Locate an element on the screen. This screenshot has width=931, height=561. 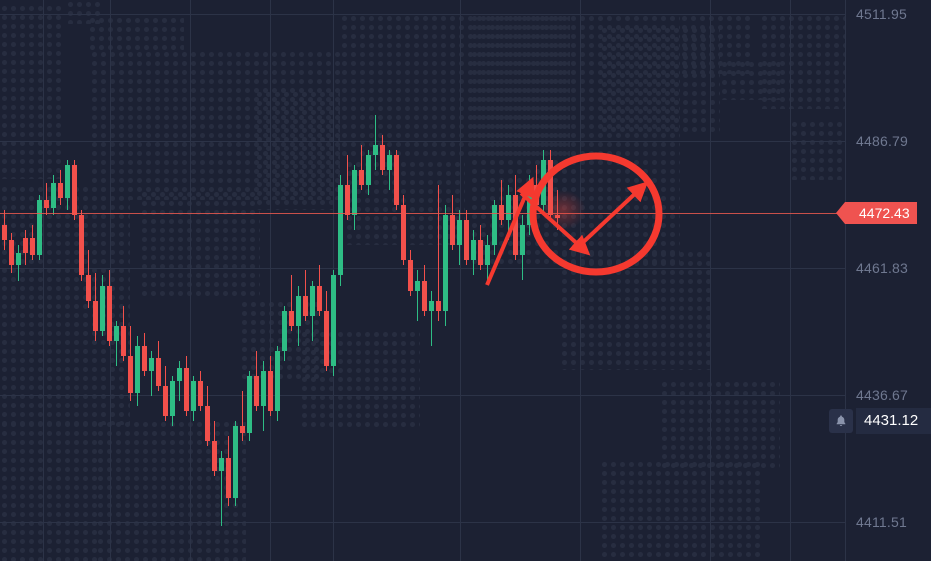
price-tick-label: 4411.51 is located at coordinates (881, 522).